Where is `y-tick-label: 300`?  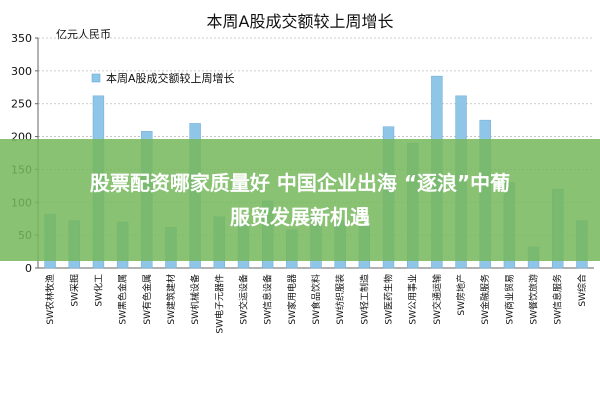 y-tick-label: 300 is located at coordinates (21, 71).